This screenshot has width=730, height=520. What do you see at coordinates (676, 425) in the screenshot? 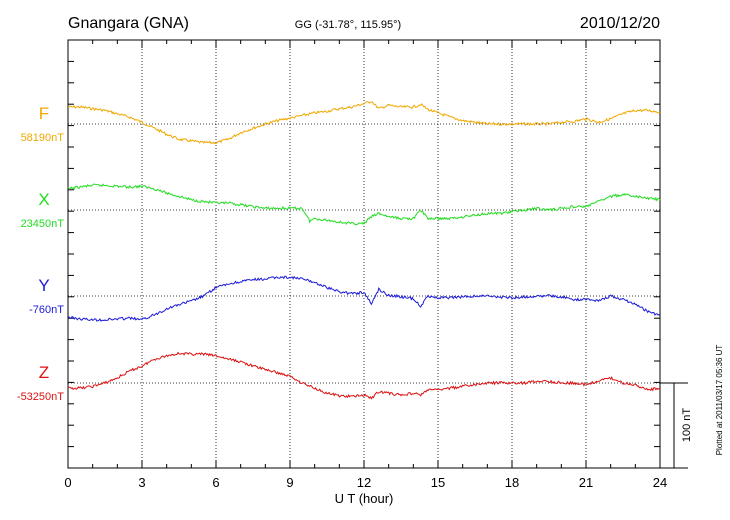
I see `scale-bar: 100 nT` at bounding box center [676, 425].